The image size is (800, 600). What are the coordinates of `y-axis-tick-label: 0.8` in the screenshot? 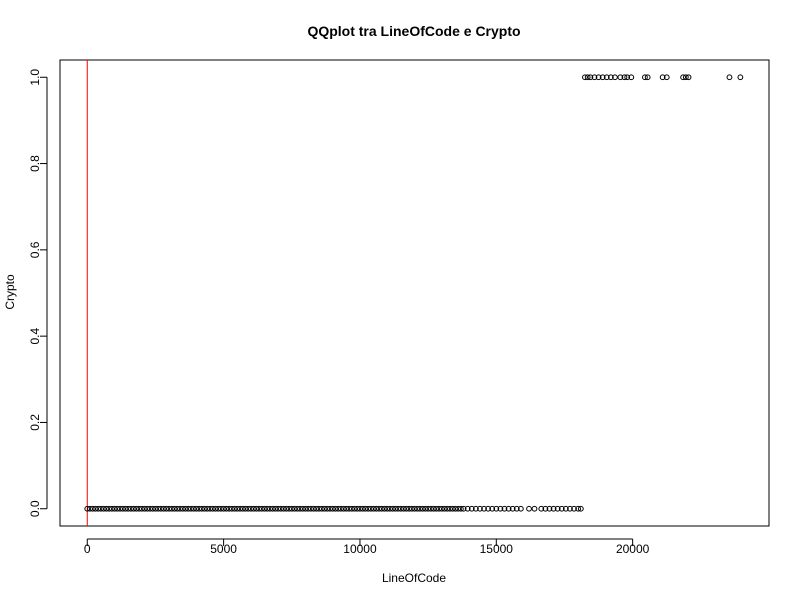 It's located at (35, 163).